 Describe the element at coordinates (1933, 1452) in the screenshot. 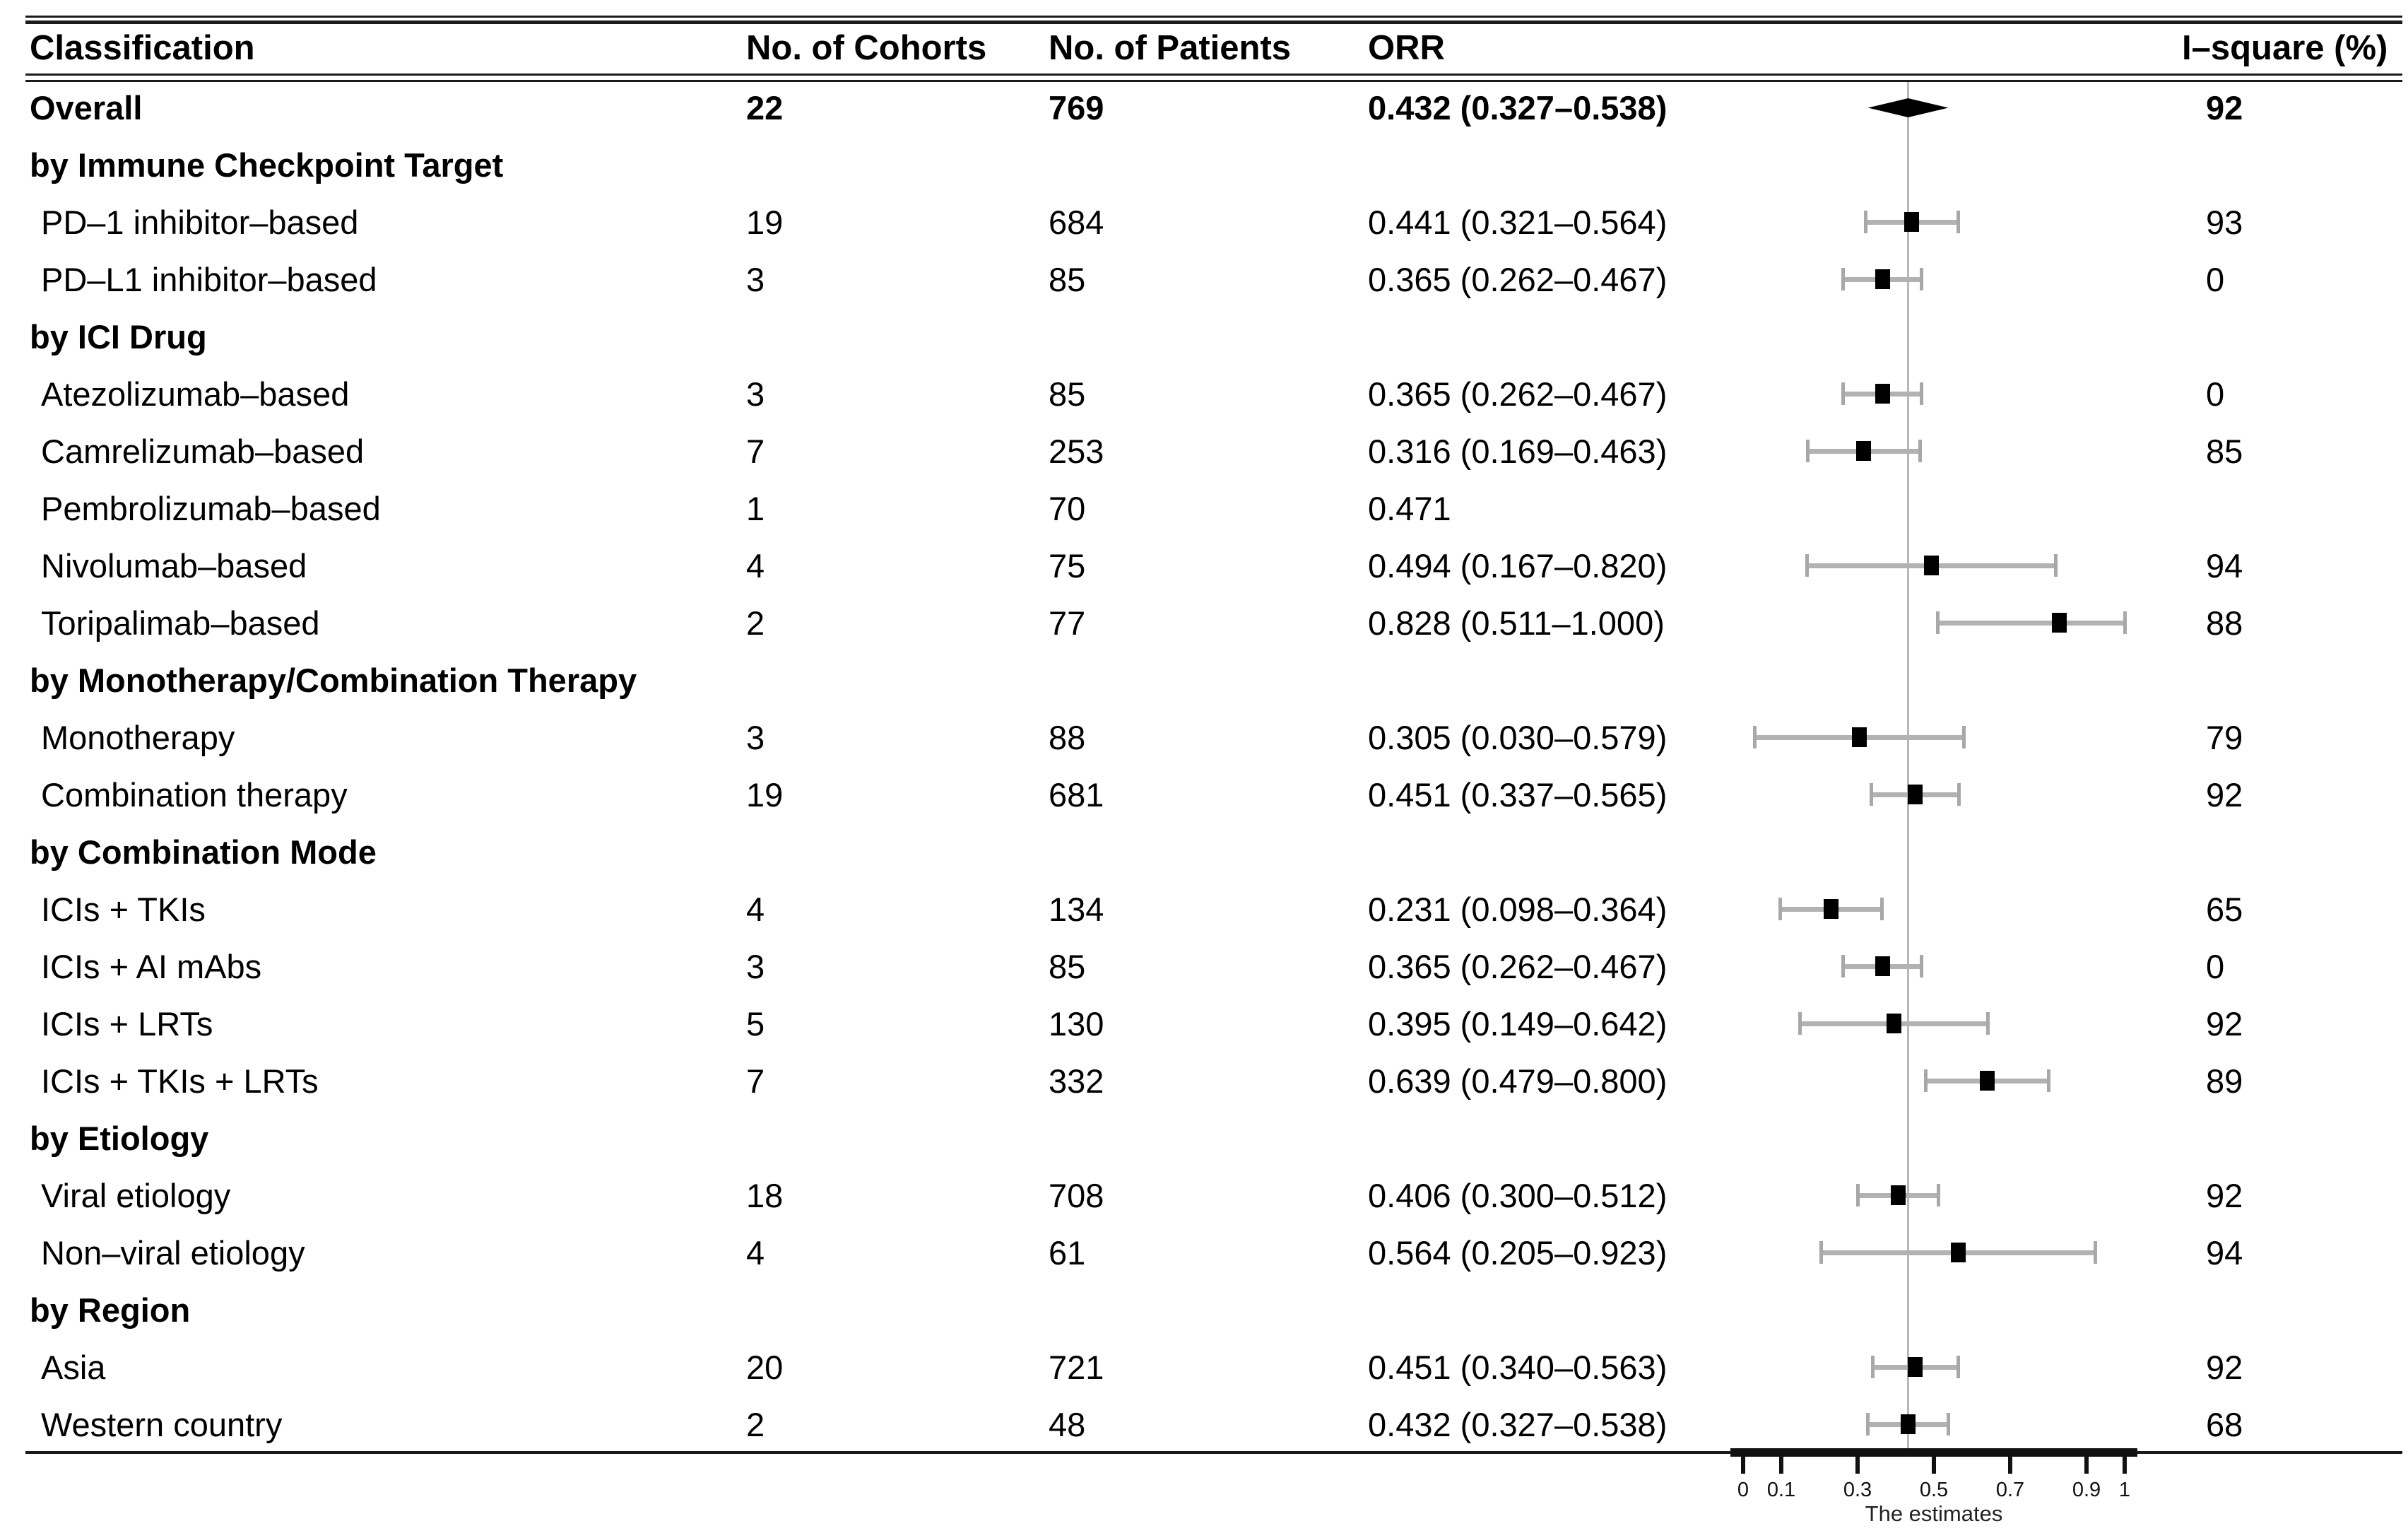

I see `x-axis-line` at that location.